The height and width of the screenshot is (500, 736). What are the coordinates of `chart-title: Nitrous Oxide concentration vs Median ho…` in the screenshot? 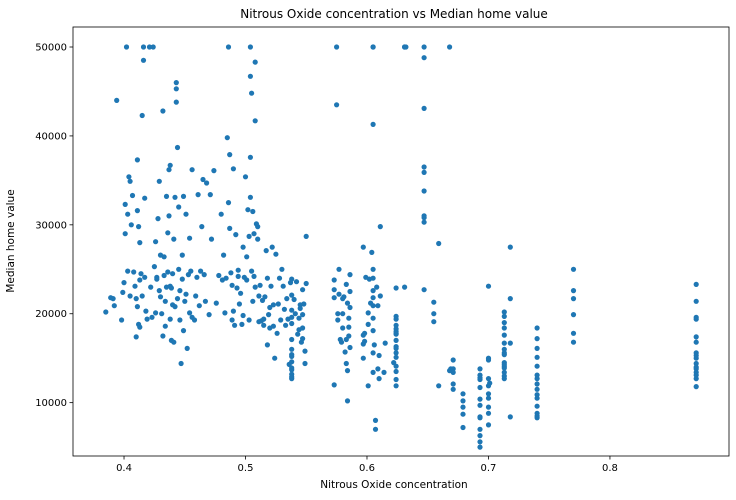 It's located at (394, 14).